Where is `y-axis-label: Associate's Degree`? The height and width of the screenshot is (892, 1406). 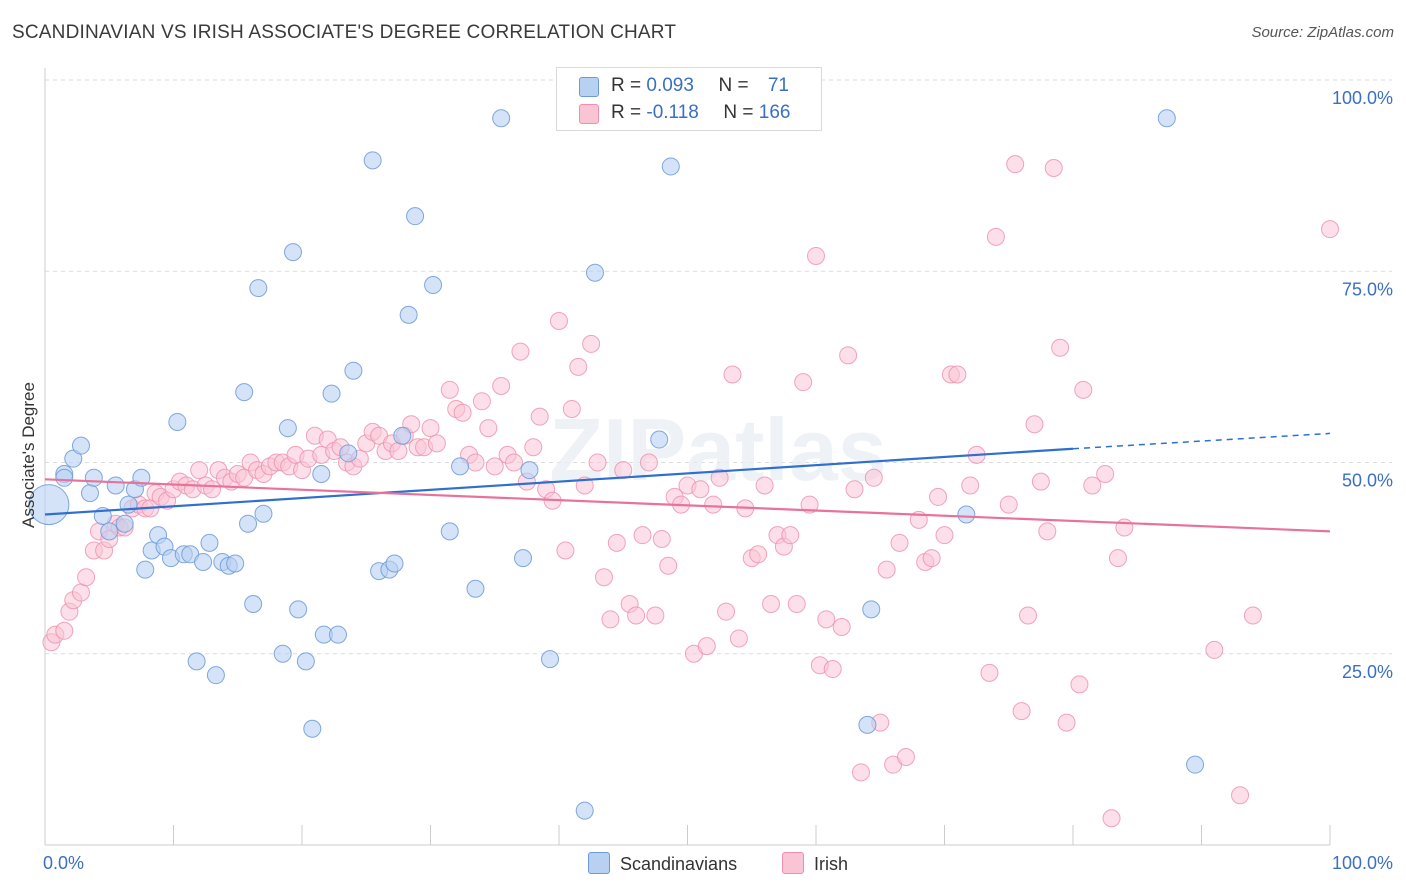 y-axis-label: Associate's Degree is located at coordinates (28, 455).